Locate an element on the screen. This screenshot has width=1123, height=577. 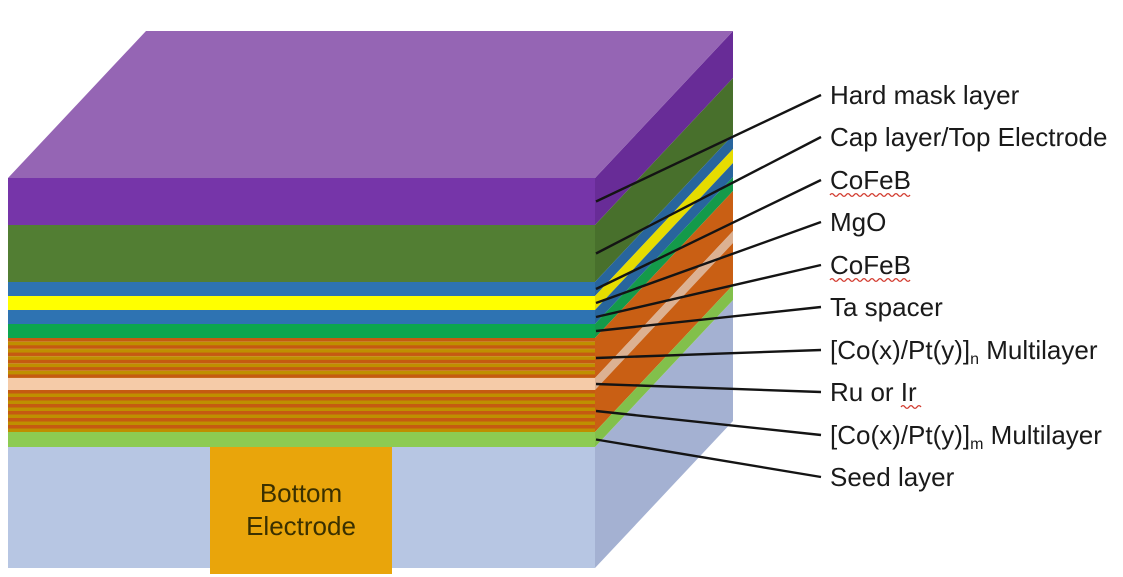
layer-label-cofeb-top: CoFeB is located at coordinates (870, 180).